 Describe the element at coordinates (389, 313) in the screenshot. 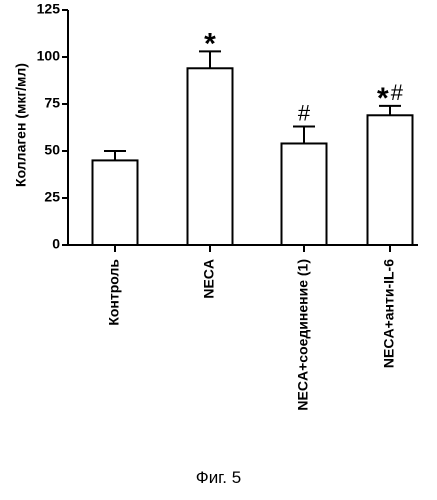

I see `x-tick-label: NECA+анти-IL-6` at that location.